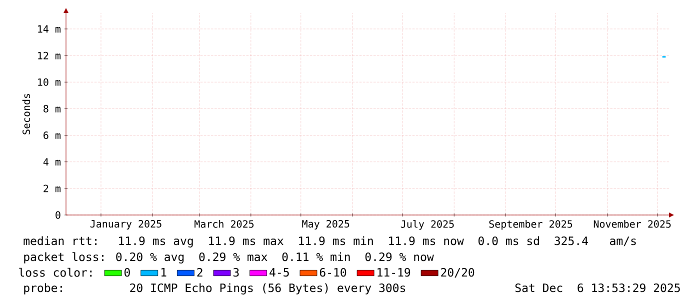 This screenshot has height=297, width=697. Describe the element at coordinates (199, 272) in the screenshot. I see `legend-label: 2` at that location.